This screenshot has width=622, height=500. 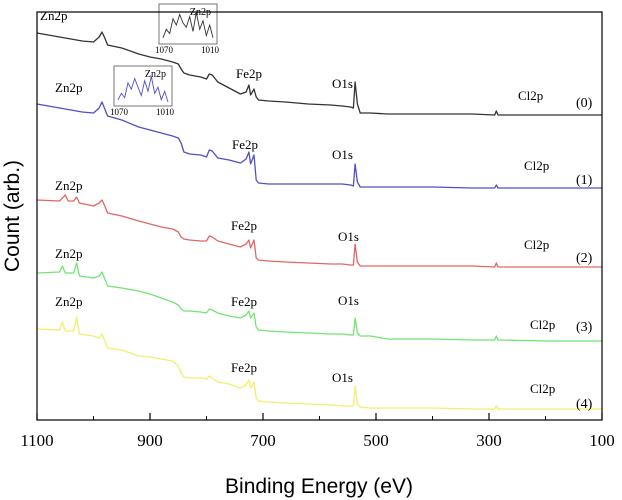 What do you see at coordinates (317, 431) in the screenshot?
I see `x-ticks-group: 1100 900 700 500 300 100` at bounding box center [317, 431].